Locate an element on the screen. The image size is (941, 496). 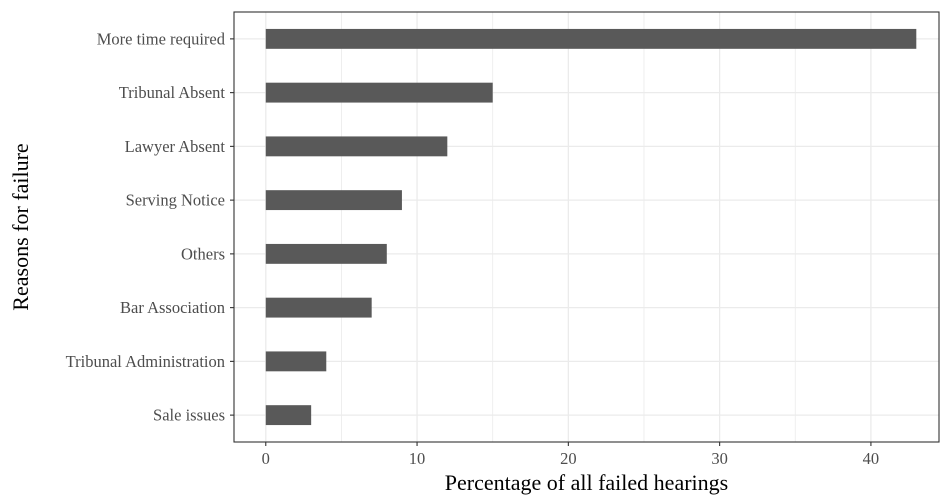
y-tick-label: Tribunal Administration is located at coordinates (145, 361).